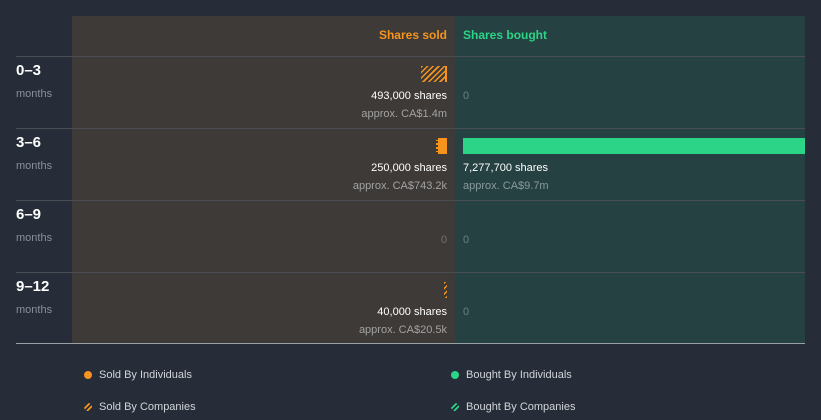 The height and width of the screenshot is (420, 821). I want to click on legend-bought-by-companies: Bought By Companies, so click(513, 407).